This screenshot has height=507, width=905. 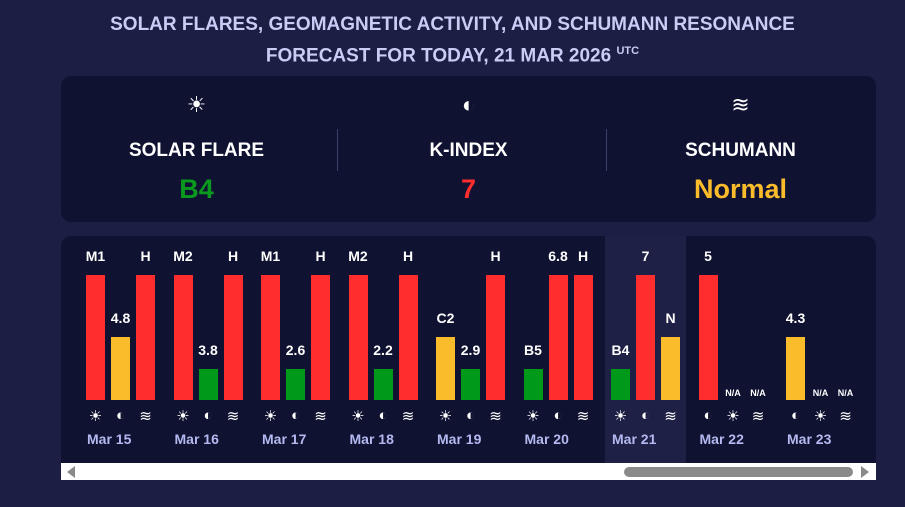 What do you see at coordinates (383, 350) in the screenshot?
I see `bar-label-kindex: 2.2` at bounding box center [383, 350].